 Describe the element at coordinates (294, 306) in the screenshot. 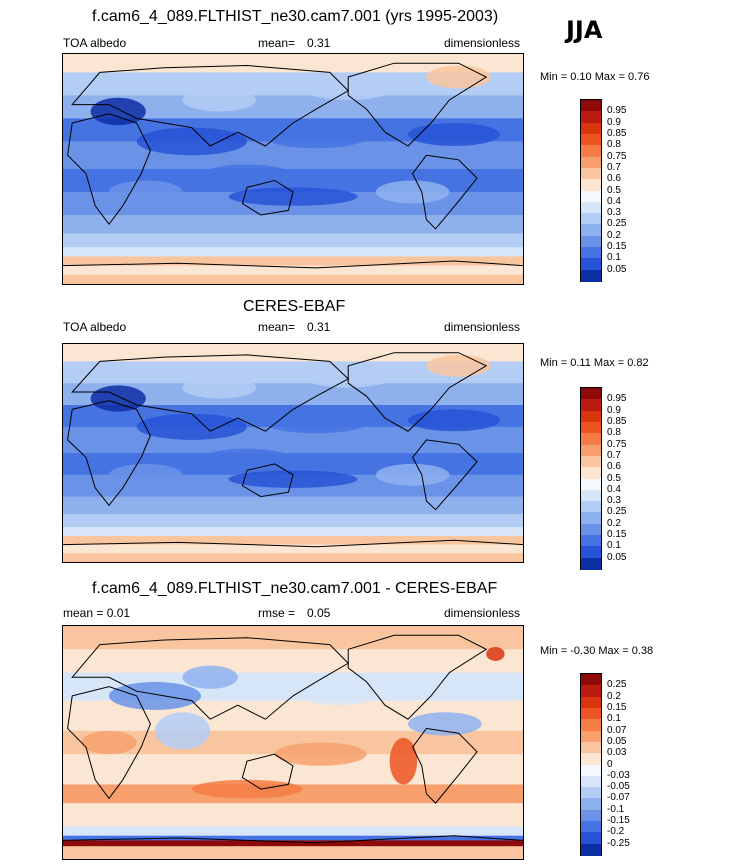

I see `panel-2-title: CERES-EBAF` at that location.